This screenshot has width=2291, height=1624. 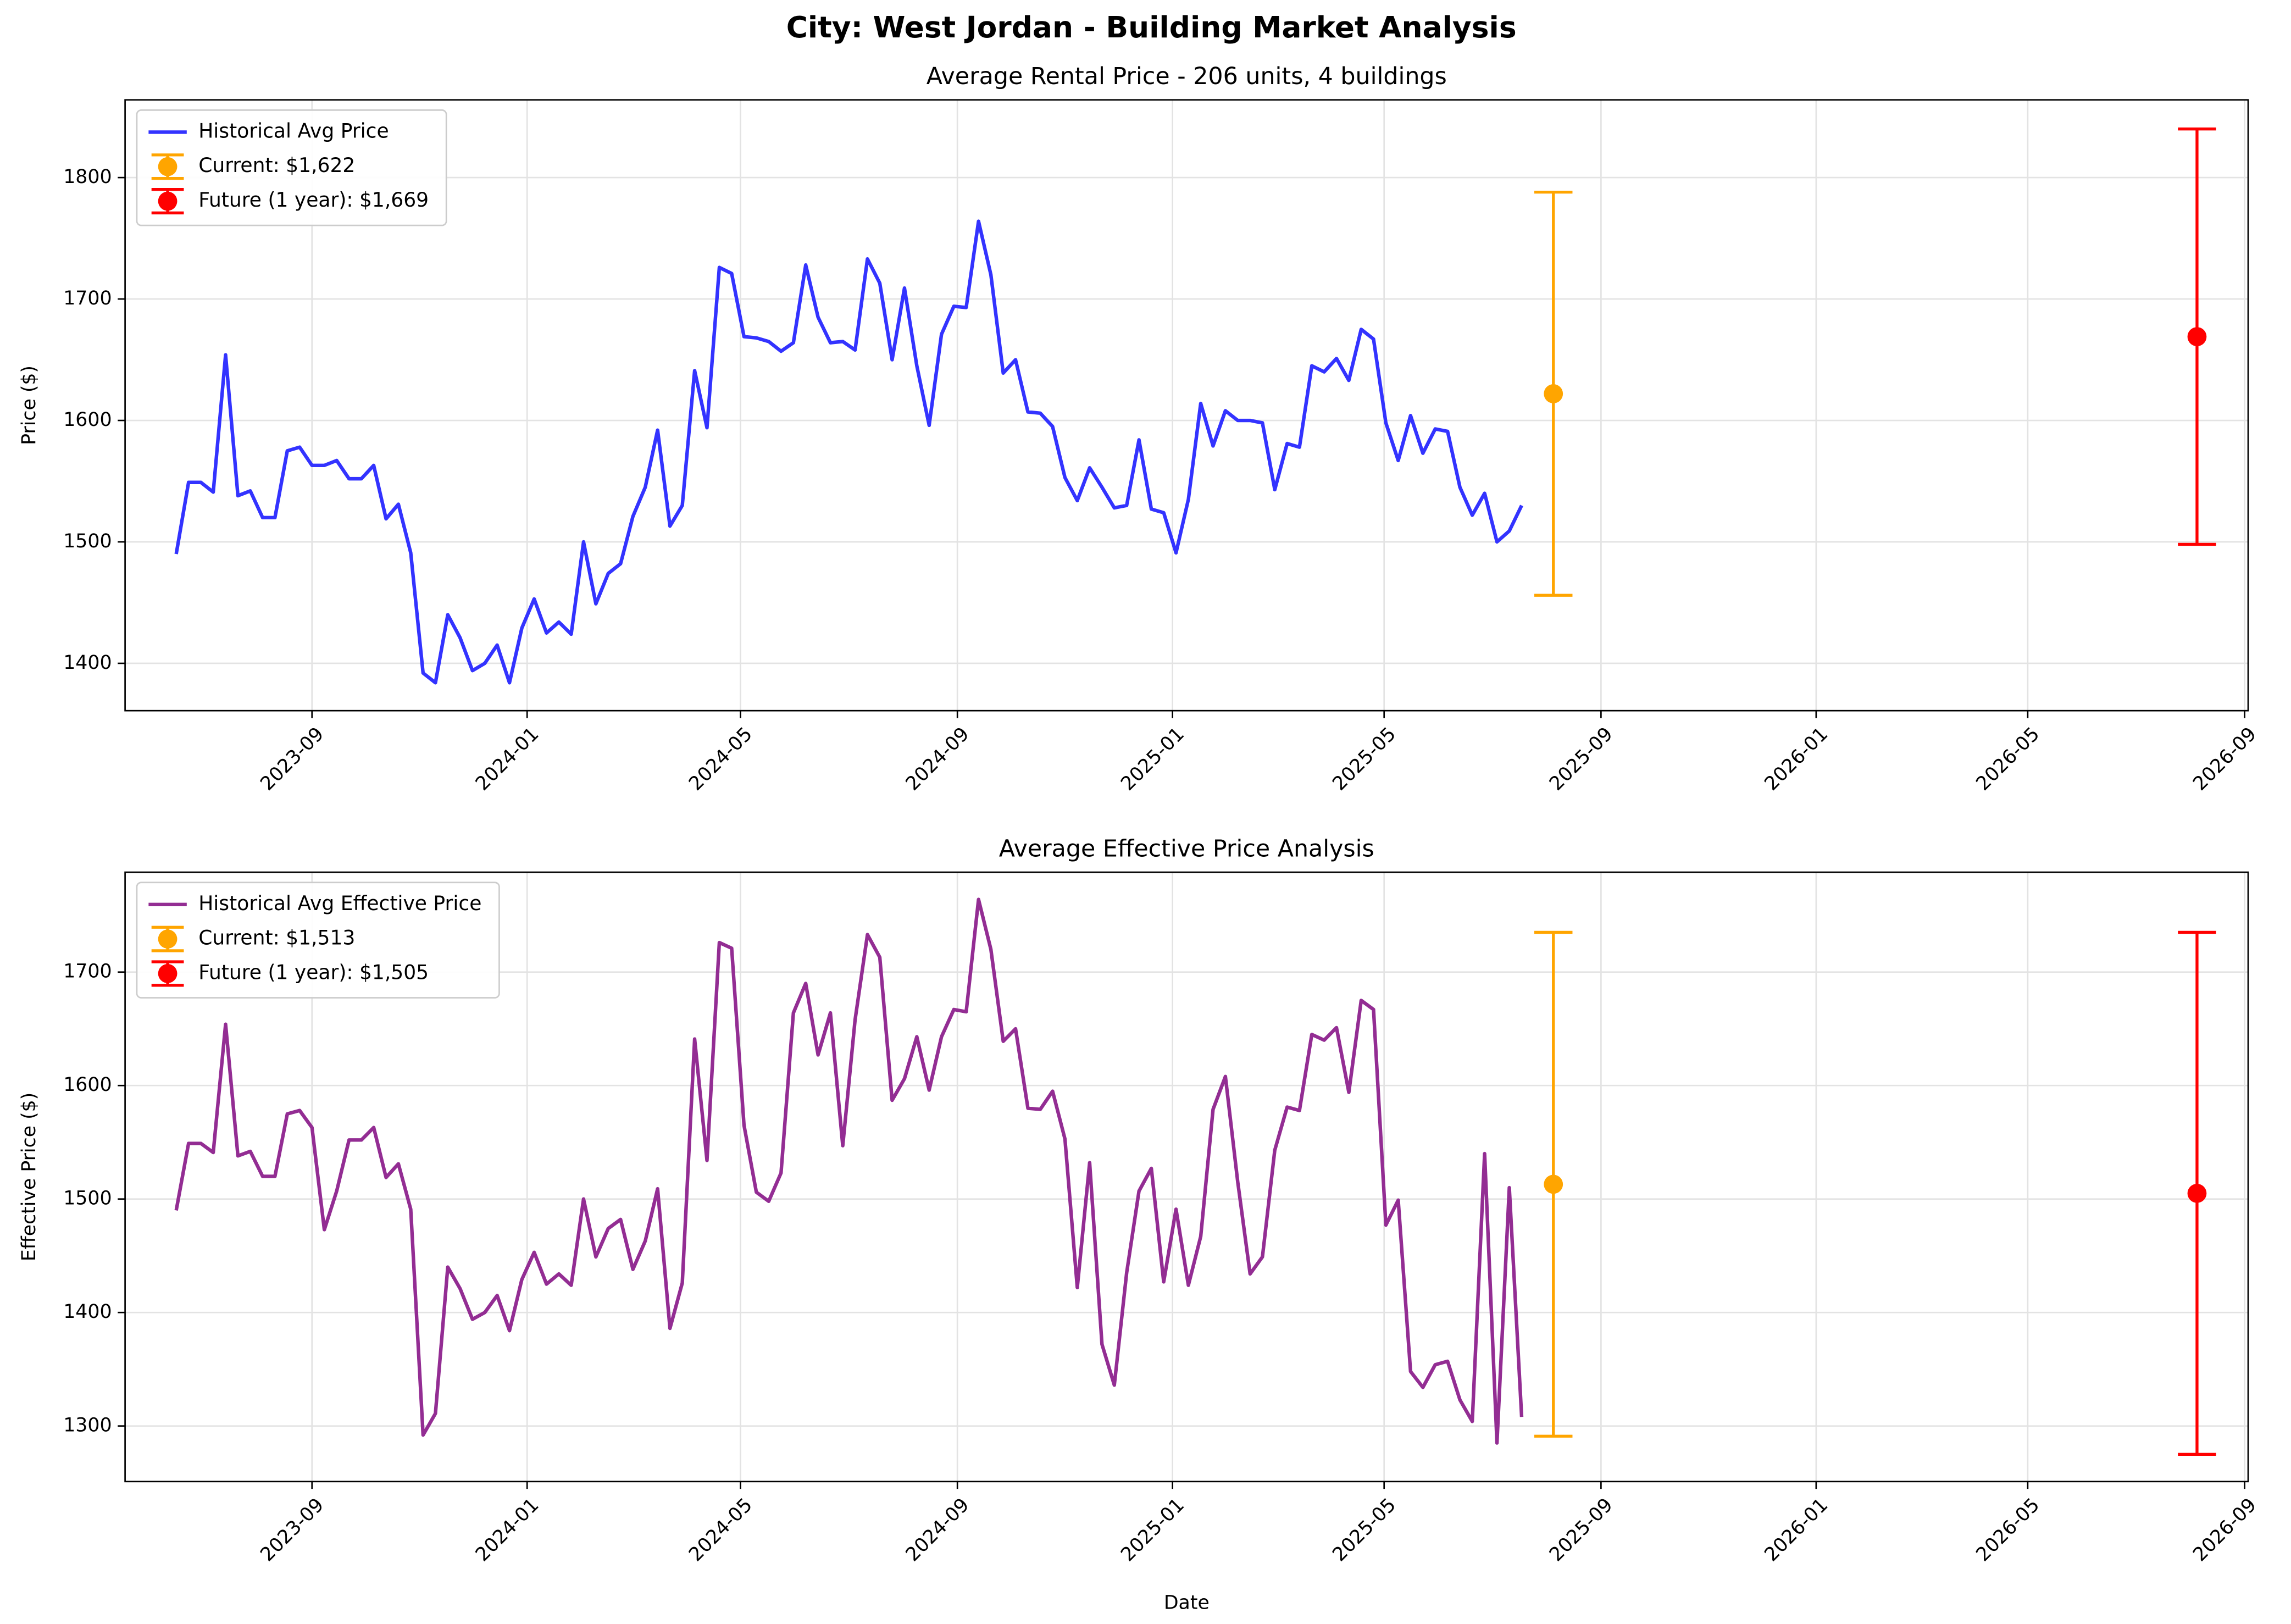 I want to click on y-tick-label: 1800, so click(x=88, y=177).